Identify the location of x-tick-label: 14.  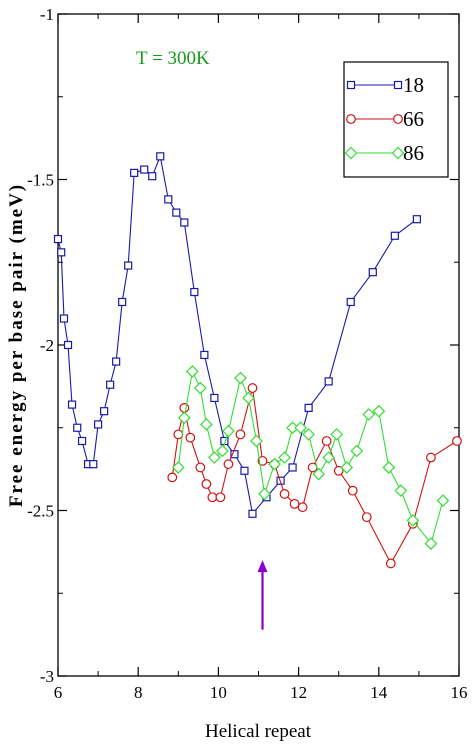
(379, 692).